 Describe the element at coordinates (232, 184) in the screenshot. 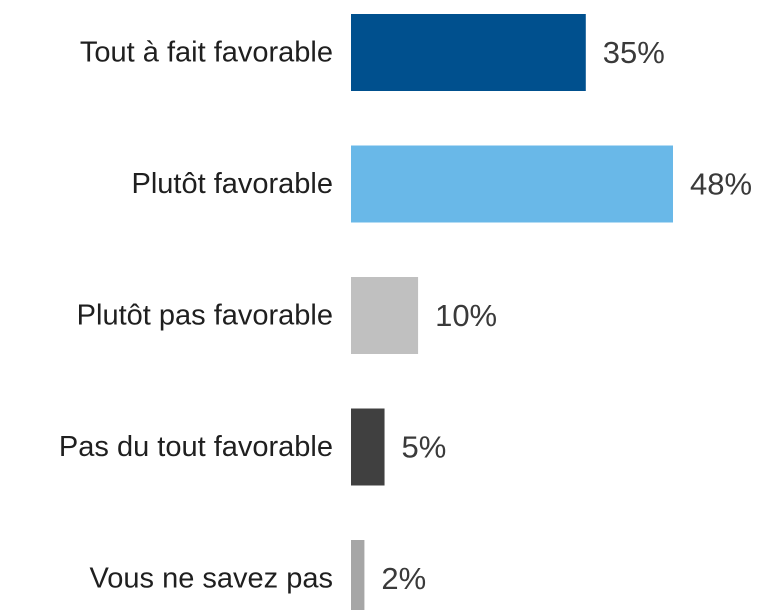

I see `category-label-1: Plutôt favorable` at that location.